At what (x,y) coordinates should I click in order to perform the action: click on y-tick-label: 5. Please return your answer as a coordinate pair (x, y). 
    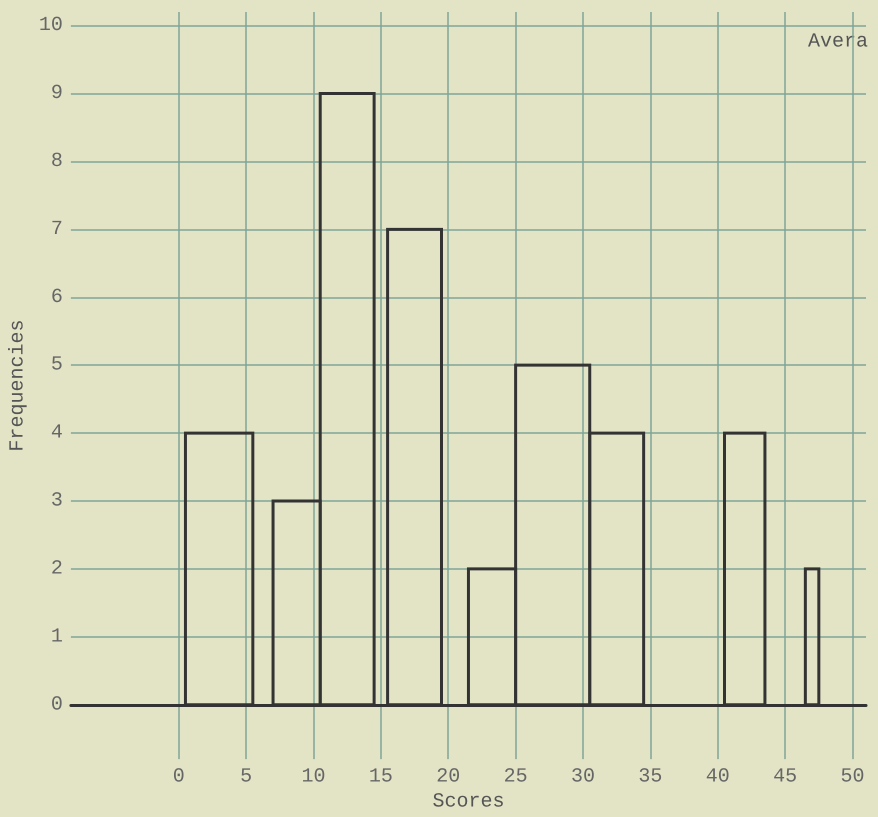
    Looking at the image, I should click on (56, 365).